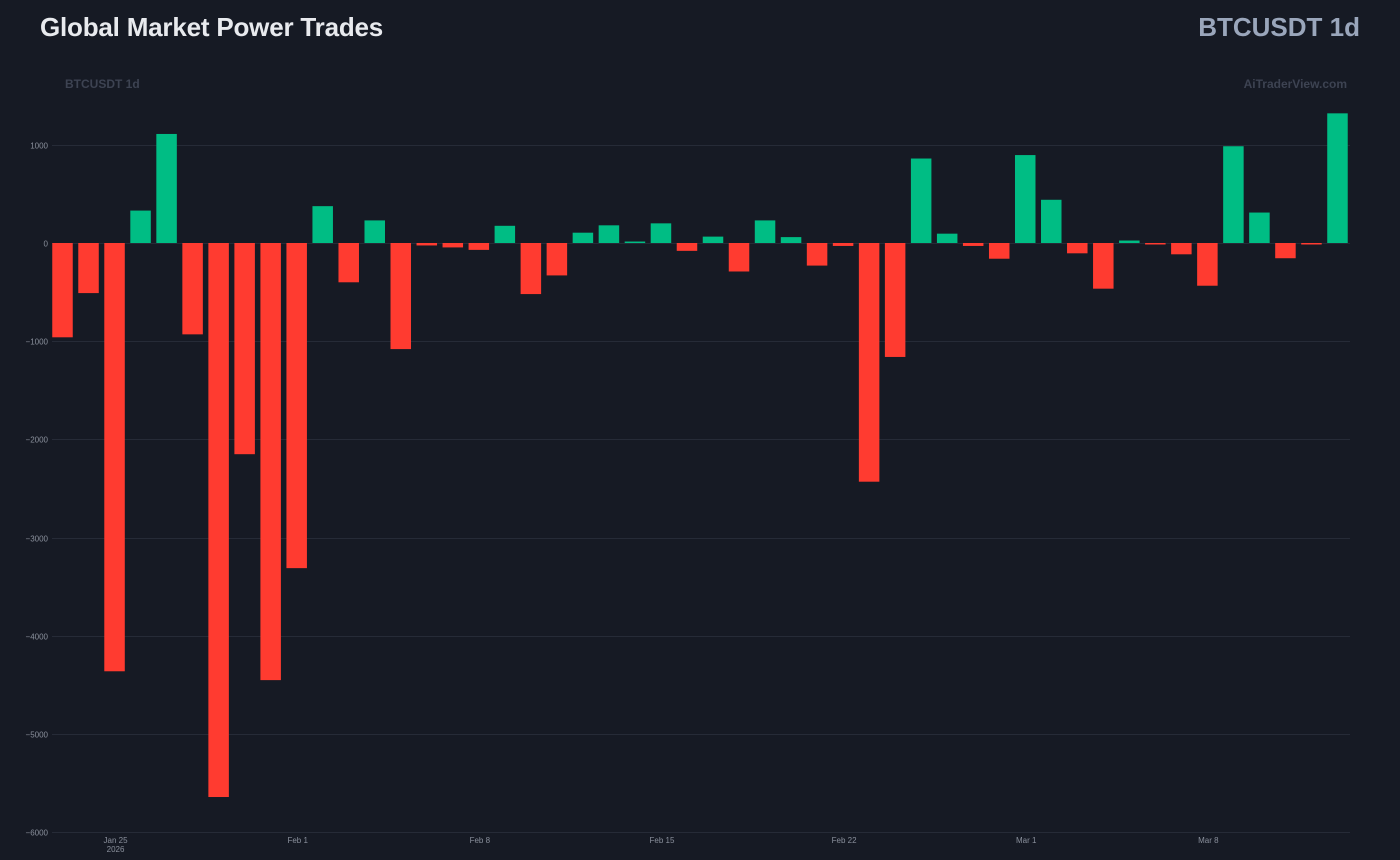 Image resolution: width=1400 pixels, height=860 pixels. I want to click on y-tick-label: 1000, so click(39, 146).